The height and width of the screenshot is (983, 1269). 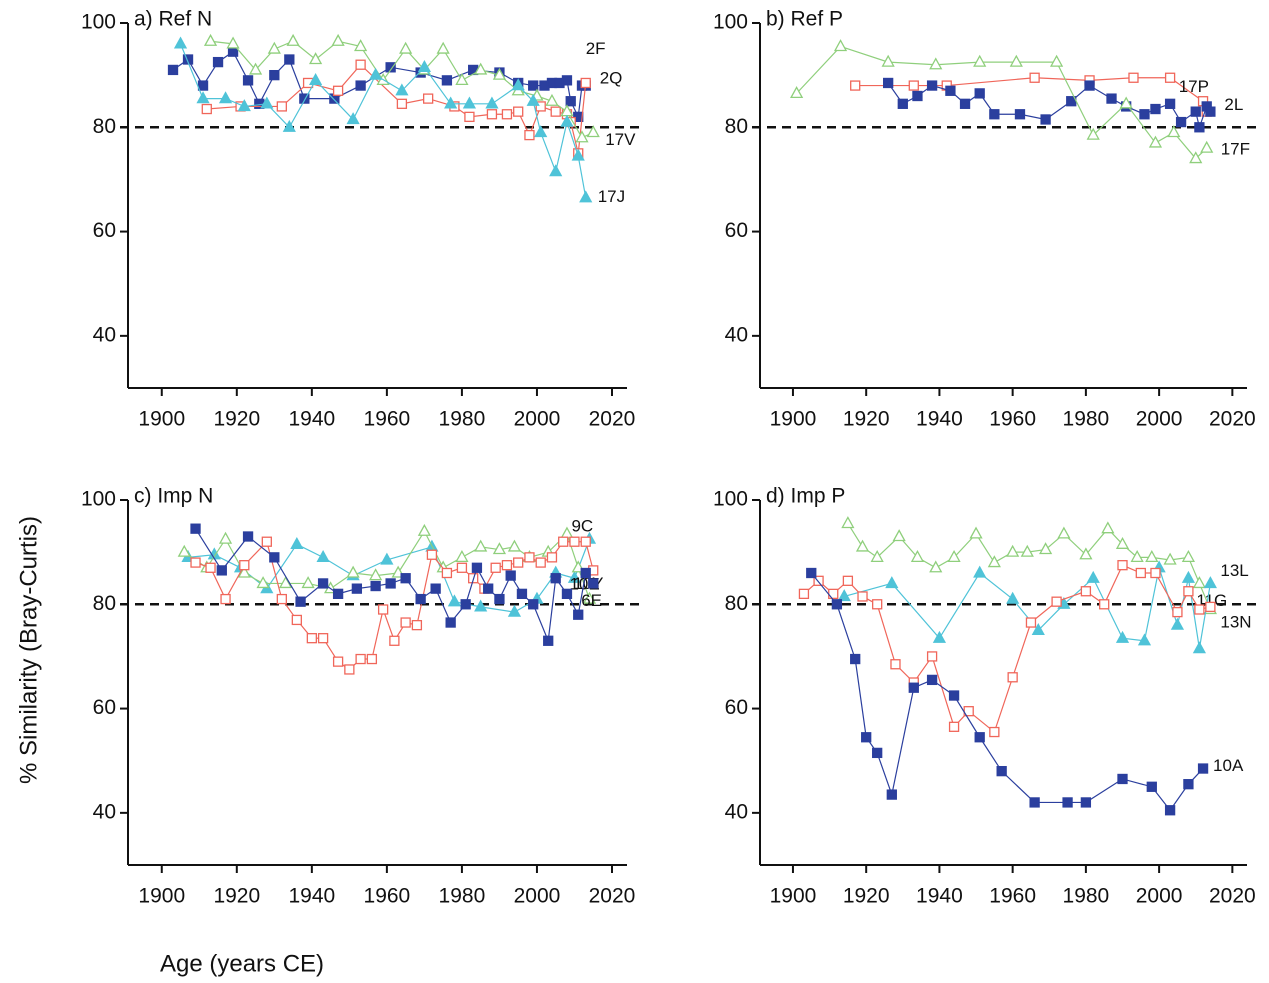 I want to click on x-tick-label: 2020, so click(x=1232, y=896).